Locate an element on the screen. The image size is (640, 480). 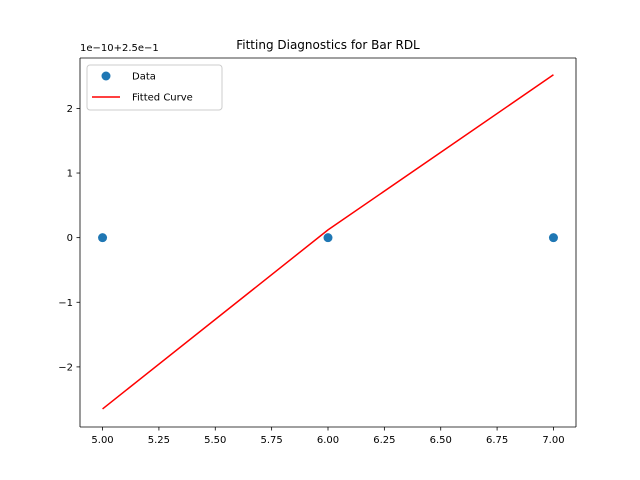
x-tick-label: 6.00 is located at coordinates (328, 440).